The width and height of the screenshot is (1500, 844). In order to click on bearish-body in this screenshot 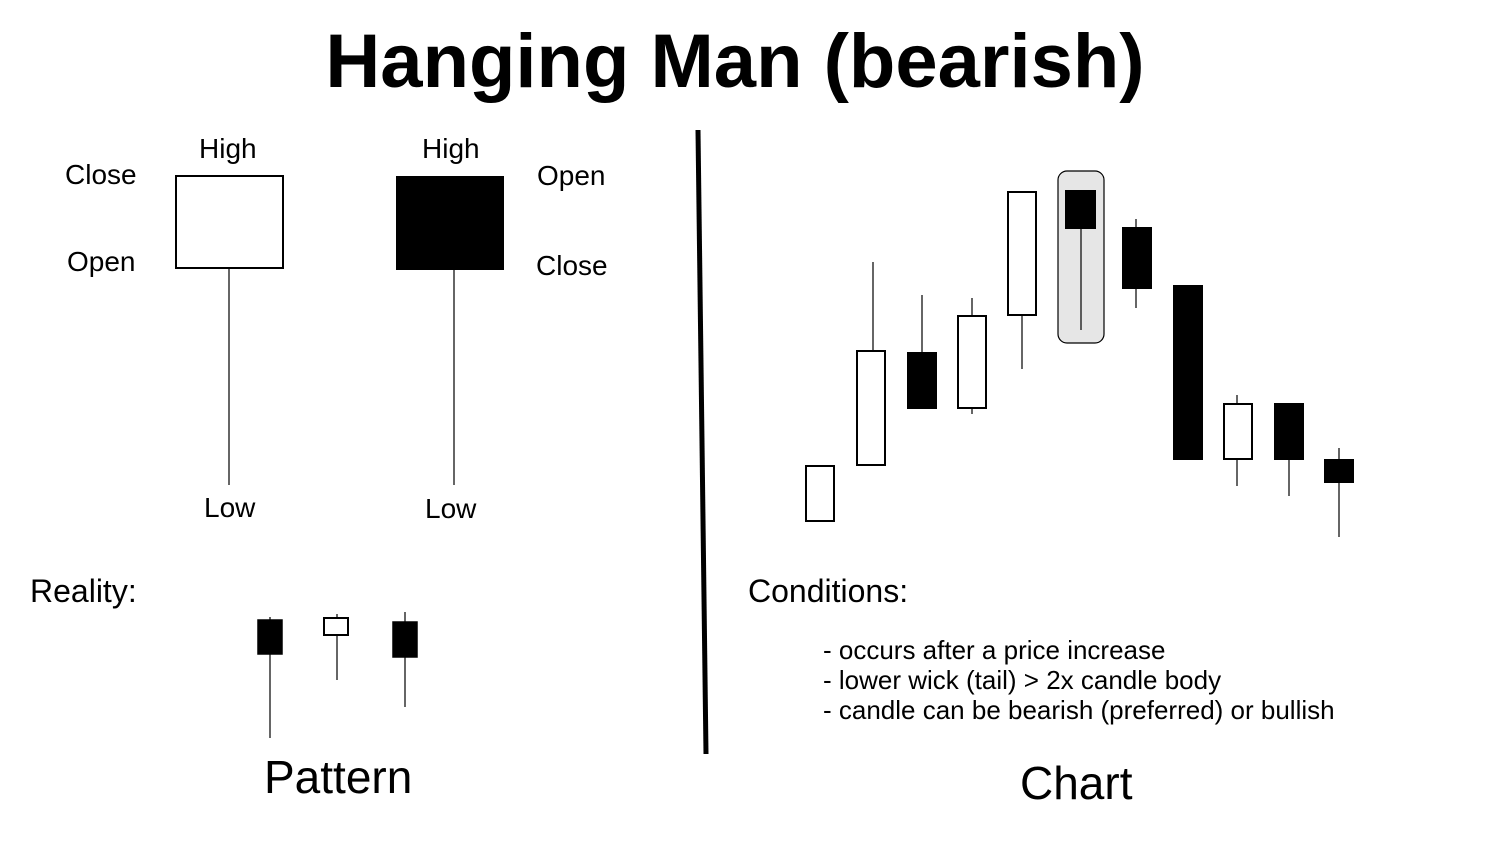, I will do `click(450, 223)`.